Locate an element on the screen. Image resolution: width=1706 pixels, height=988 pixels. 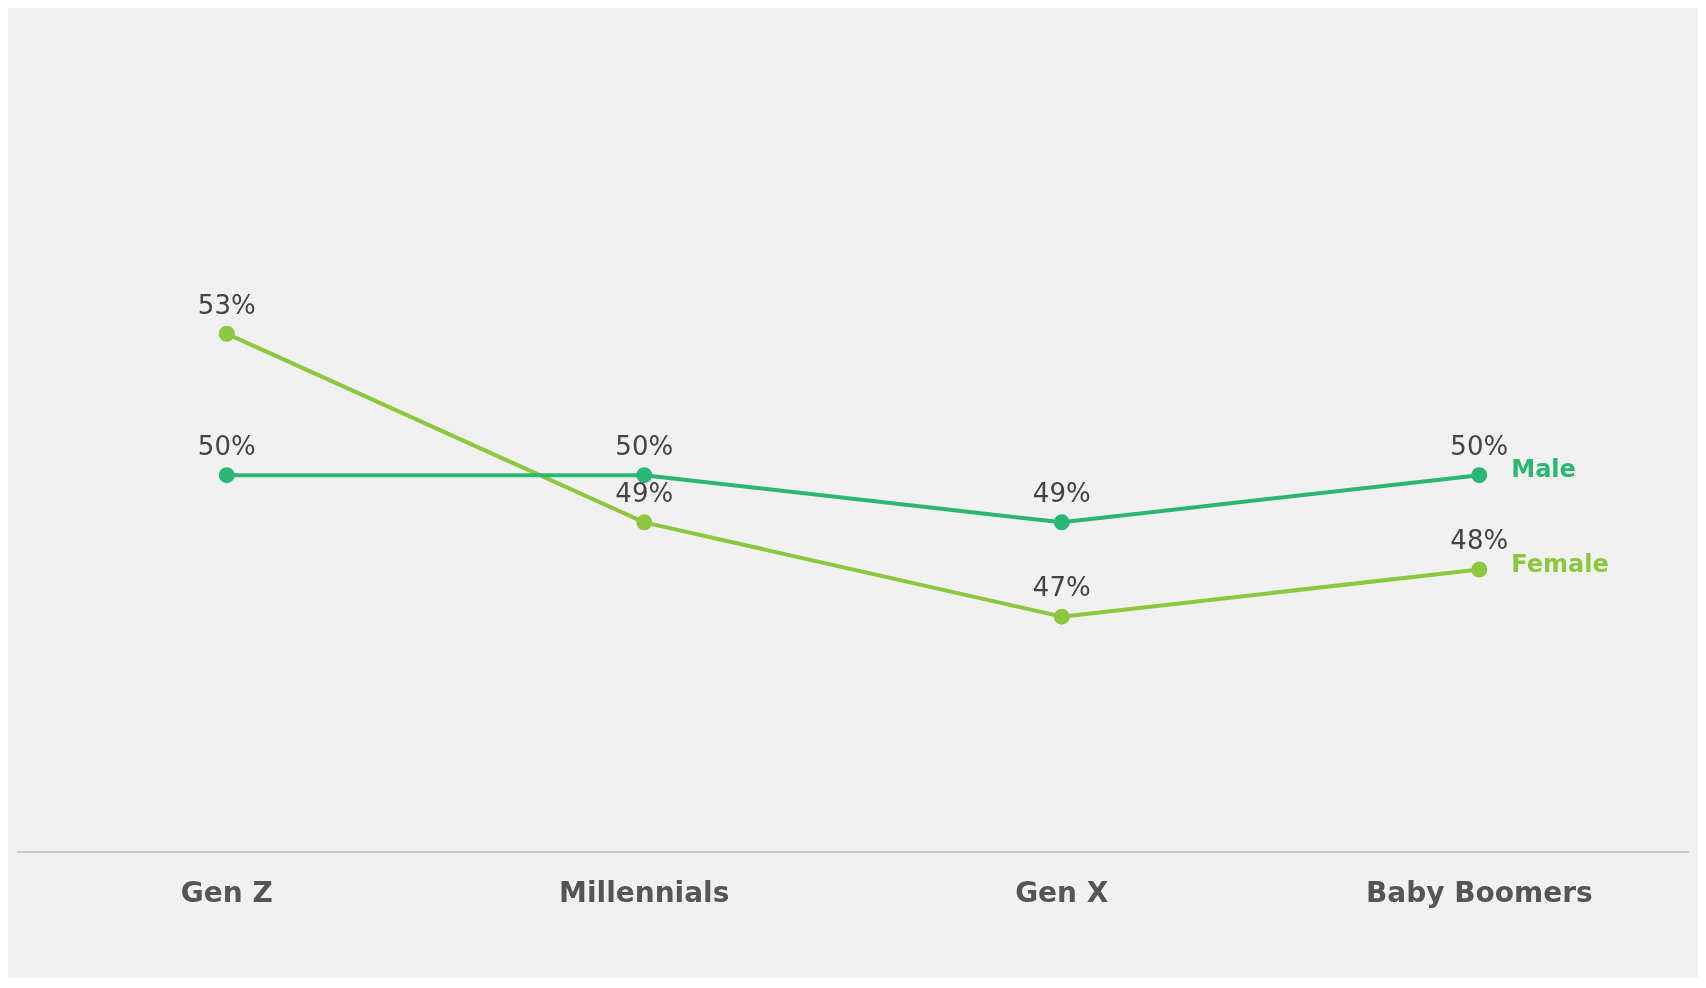
x-tick-label: Millennials is located at coordinates (644, 893).